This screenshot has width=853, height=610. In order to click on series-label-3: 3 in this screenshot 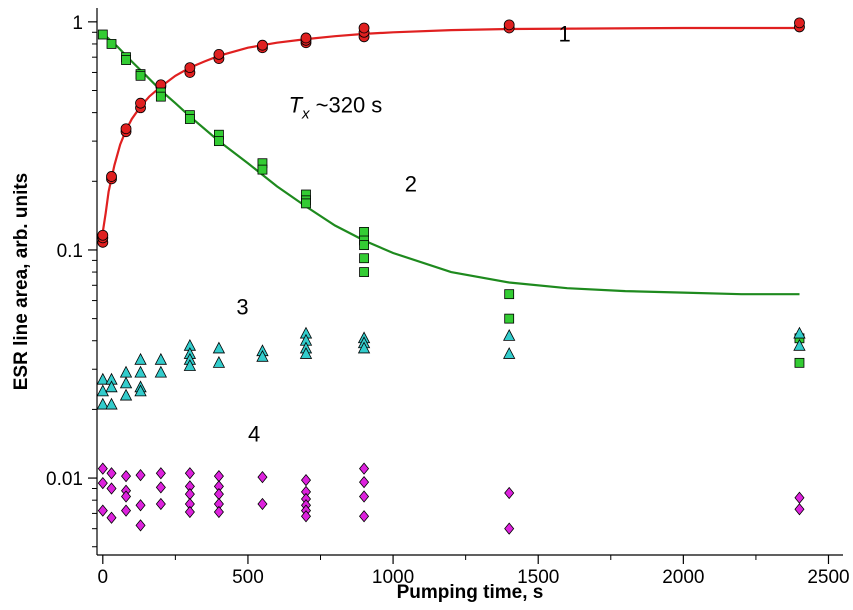, I will do `click(242, 307)`.